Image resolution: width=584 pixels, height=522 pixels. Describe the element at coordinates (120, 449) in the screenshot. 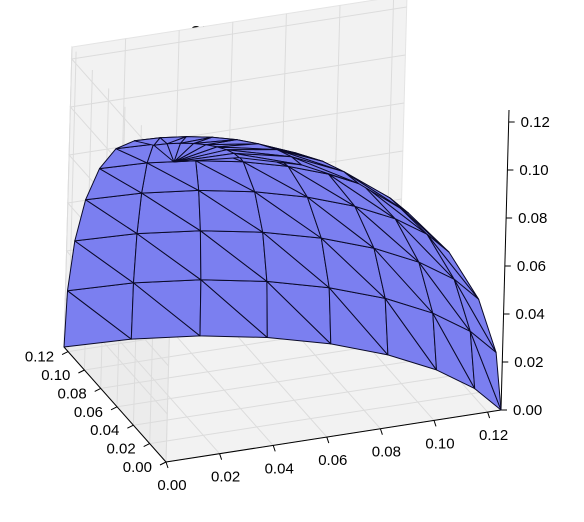

I see `x-tick-label-1: 0.02` at that location.